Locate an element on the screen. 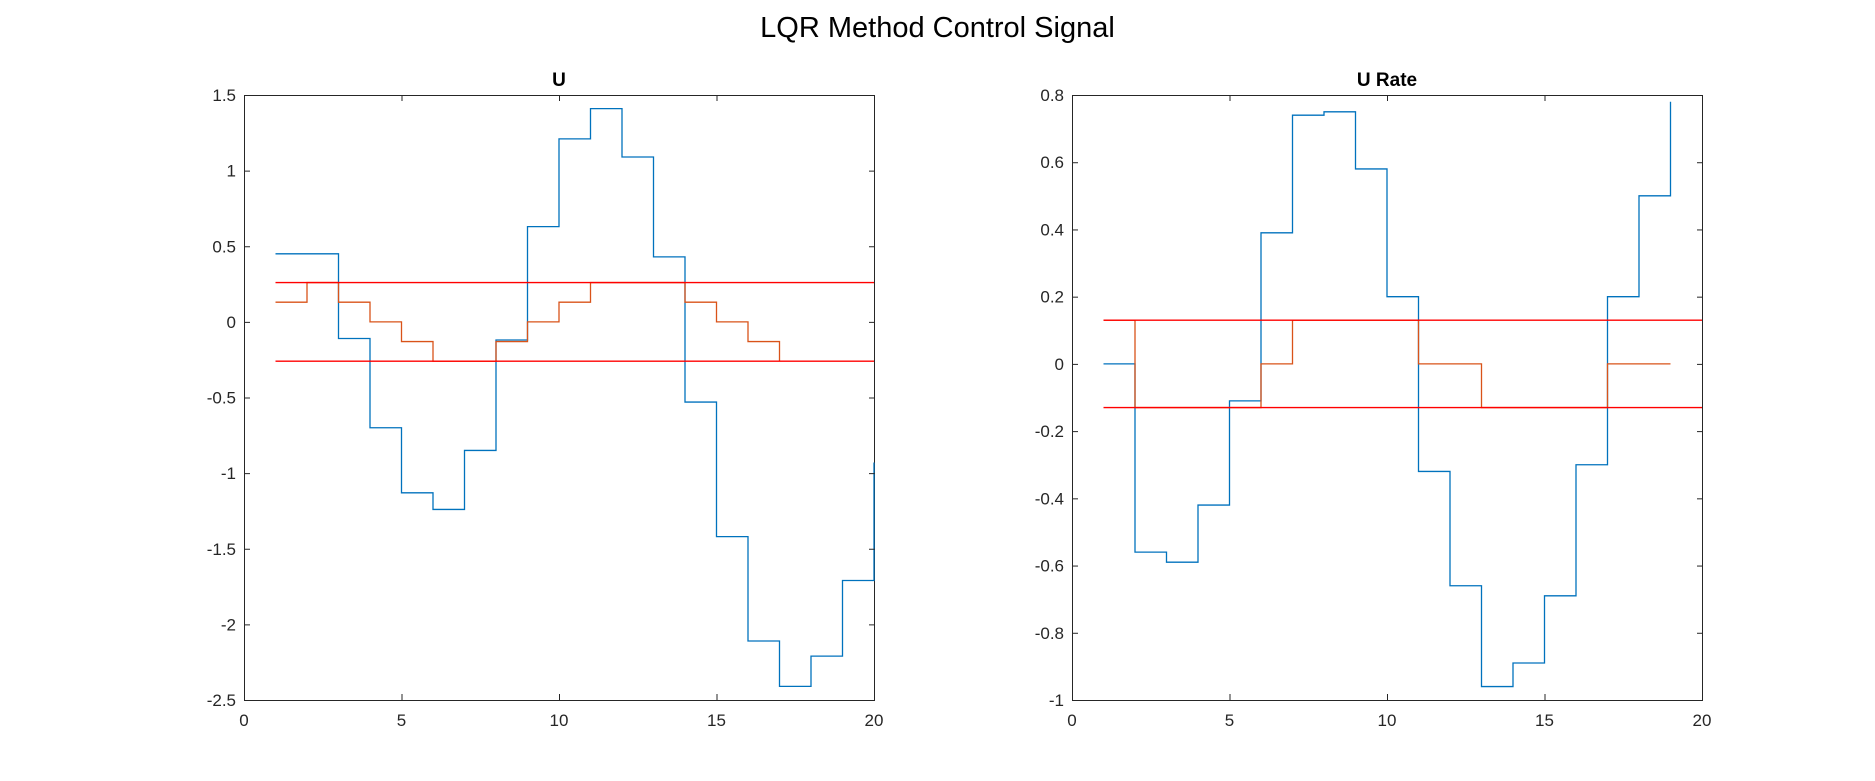 This screenshot has width=1875, height=781. y-tick-label: -1.5 is located at coordinates (221, 549).